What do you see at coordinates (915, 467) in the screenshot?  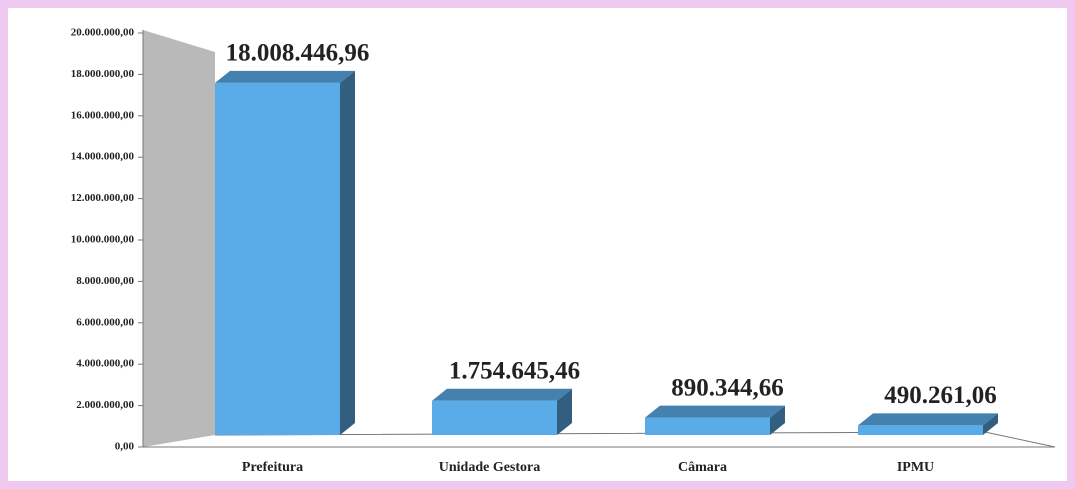 I see `x-tick-label: IPMU` at bounding box center [915, 467].